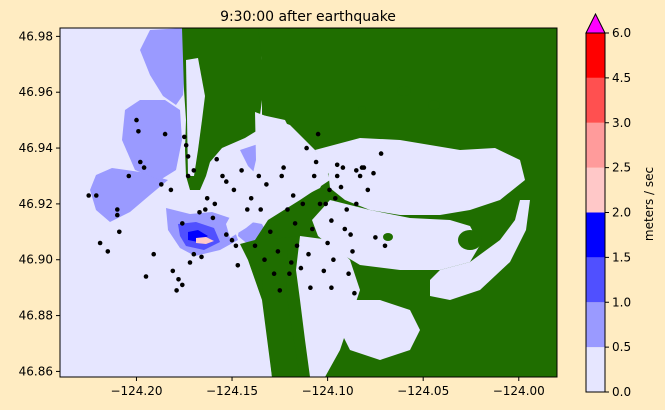  I want to click on south-peninsula, so click(281, 306).